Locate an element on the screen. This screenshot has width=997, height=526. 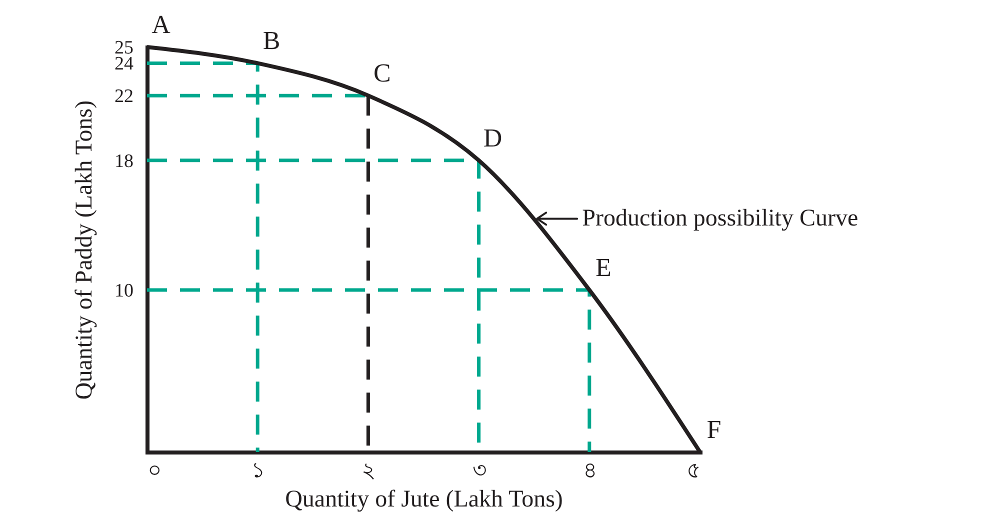
annotation: F is located at coordinates (714, 429).